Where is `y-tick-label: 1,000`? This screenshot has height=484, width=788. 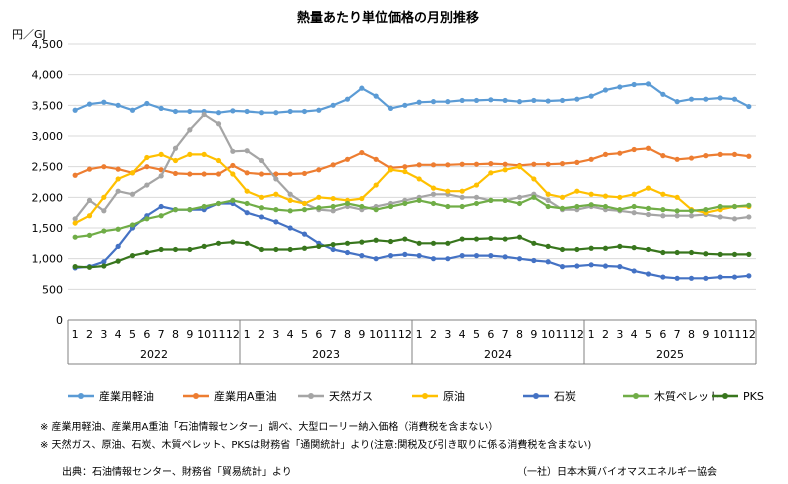 y-tick-label: 1,000 is located at coordinates (48, 259).